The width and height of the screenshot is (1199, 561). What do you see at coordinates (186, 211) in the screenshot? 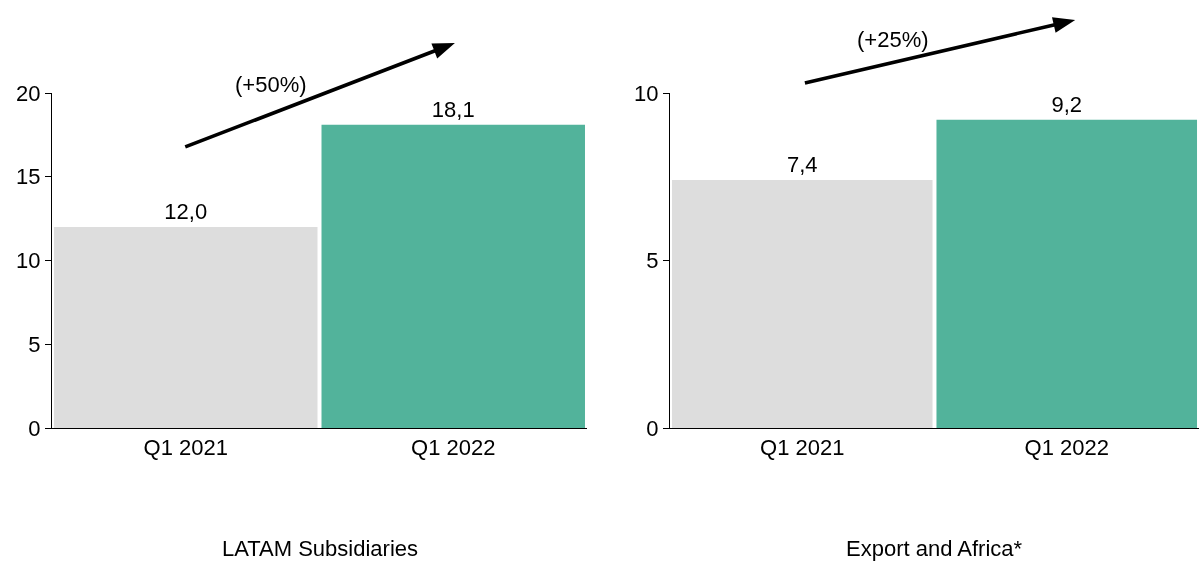
I see `data-label: 12,0` at bounding box center [186, 211].